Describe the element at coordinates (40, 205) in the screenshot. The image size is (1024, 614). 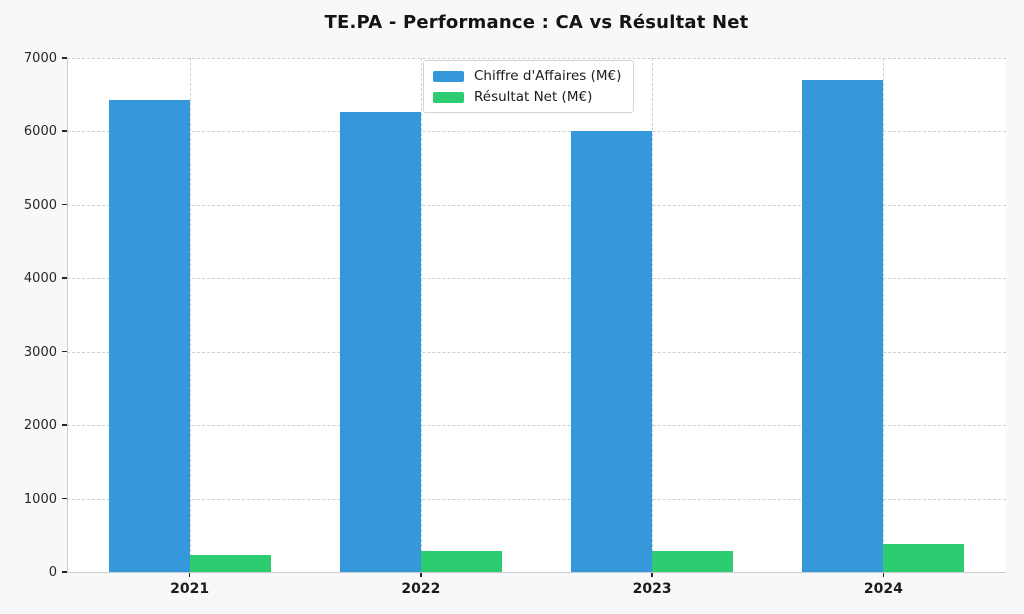
I see `y-tick-label: 5000` at that location.